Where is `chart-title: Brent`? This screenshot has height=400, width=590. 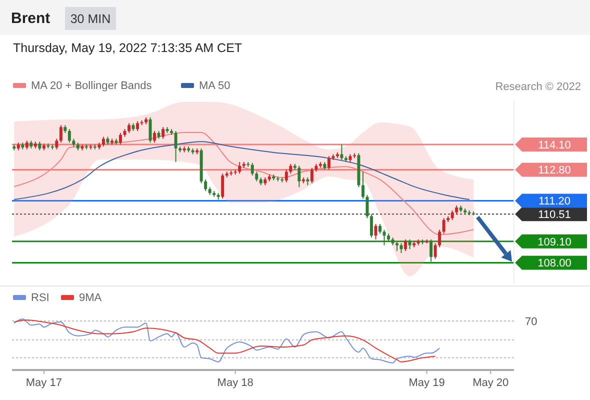 chart-title: Brent is located at coordinates (30, 18).